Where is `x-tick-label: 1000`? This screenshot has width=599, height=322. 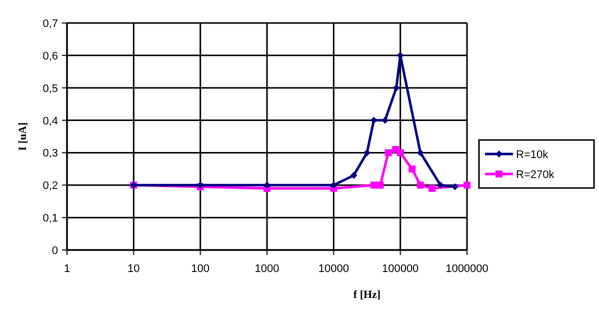
x-tick-label: 1000 is located at coordinates (267, 269).